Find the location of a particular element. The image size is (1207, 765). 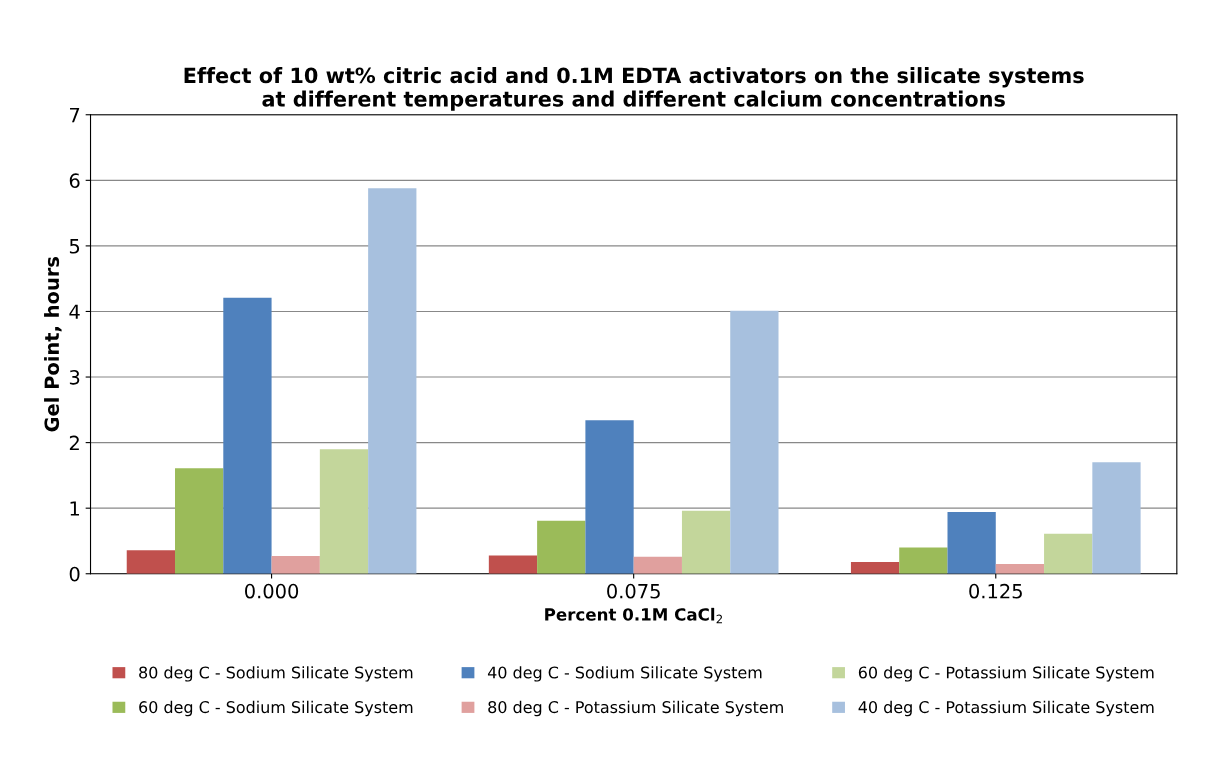

x-tick-label: 0.075 is located at coordinates (633, 591).